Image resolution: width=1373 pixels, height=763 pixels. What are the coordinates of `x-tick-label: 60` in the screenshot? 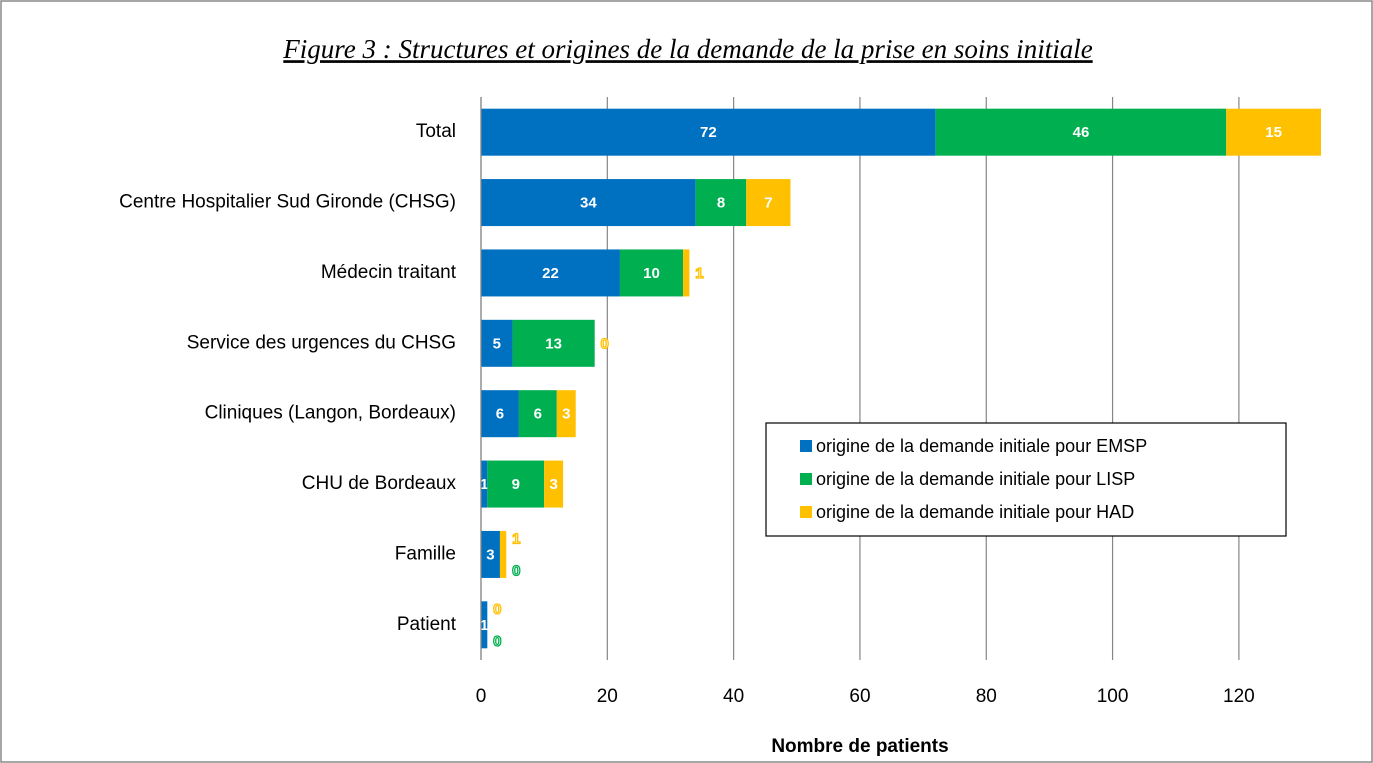 It's located at (859, 696).